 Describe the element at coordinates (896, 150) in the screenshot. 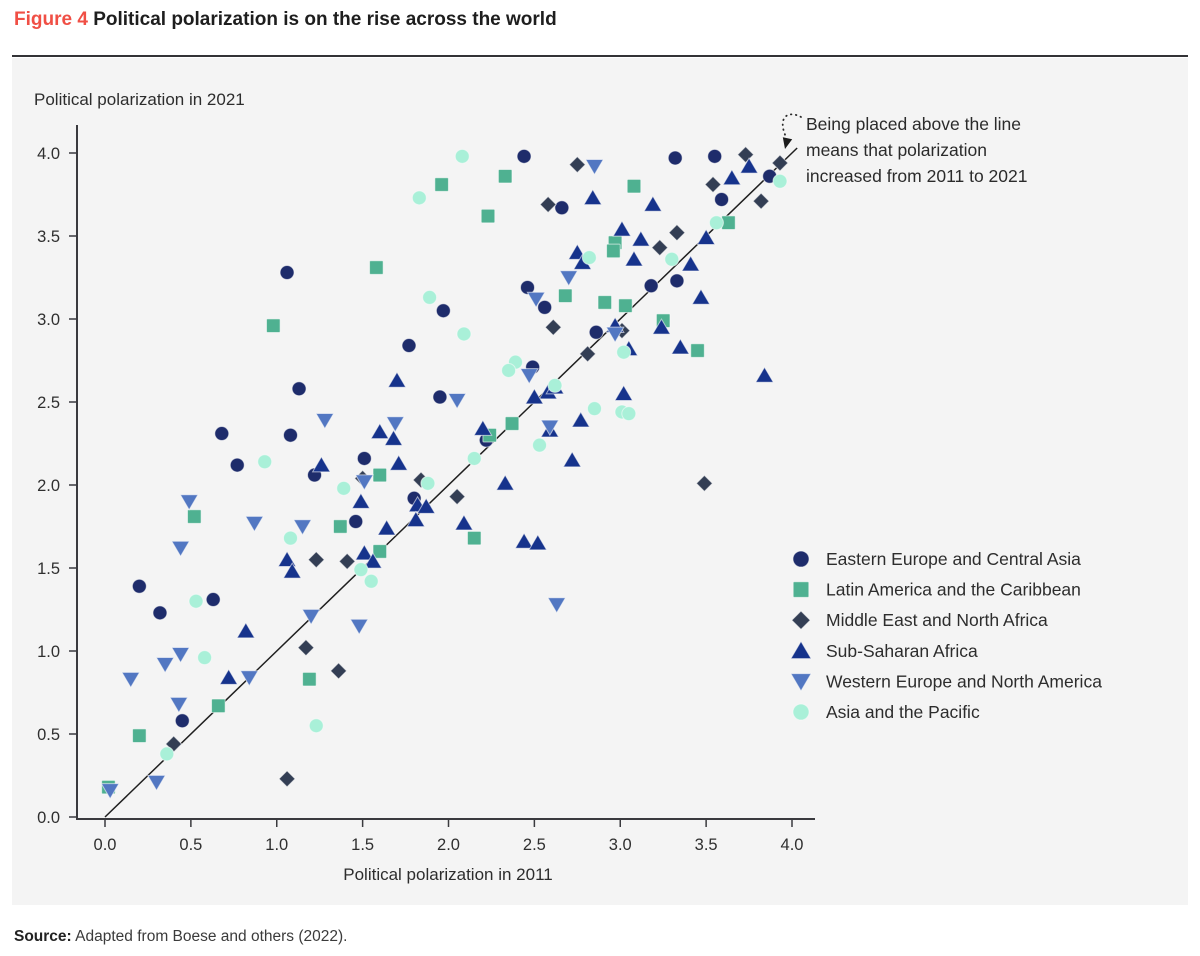

I see `annotation-line-2: means that polarization` at that location.